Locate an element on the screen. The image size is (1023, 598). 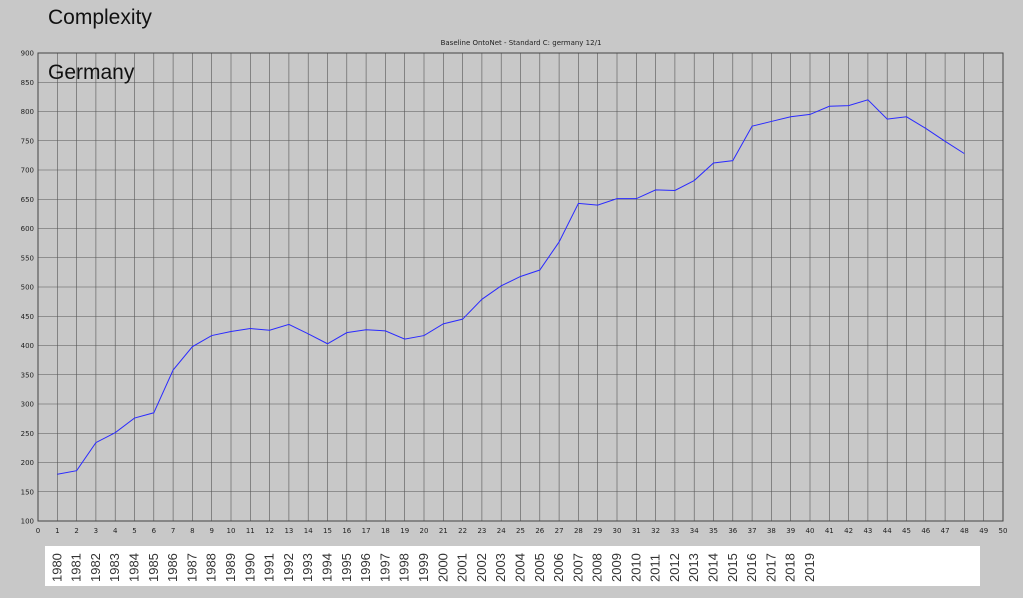
year-label: 1996 is located at coordinates (365, 567).